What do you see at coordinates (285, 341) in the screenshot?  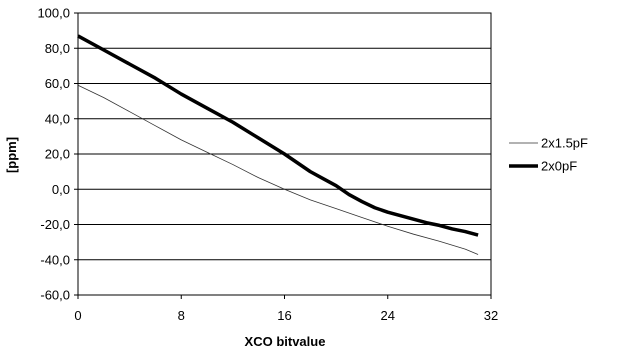 I see `x-axis-title: XCO bitvalue` at bounding box center [285, 341].